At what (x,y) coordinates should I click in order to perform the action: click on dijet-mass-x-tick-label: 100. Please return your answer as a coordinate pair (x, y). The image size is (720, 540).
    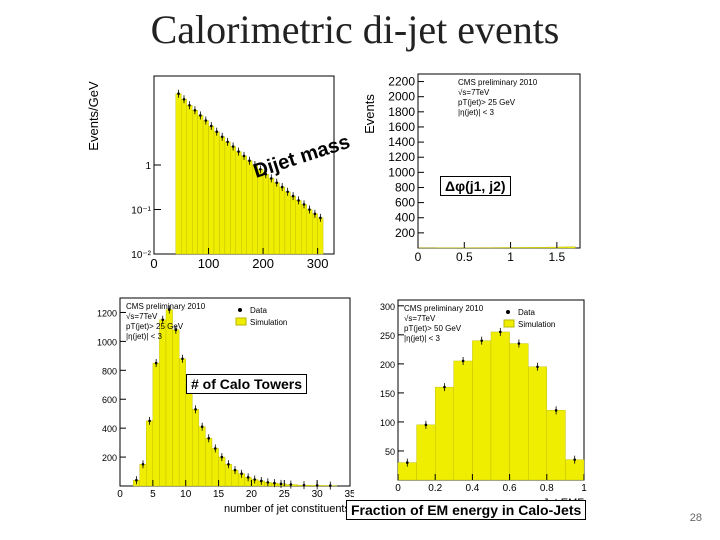
    Looking at the image, I should click on (209, 263).